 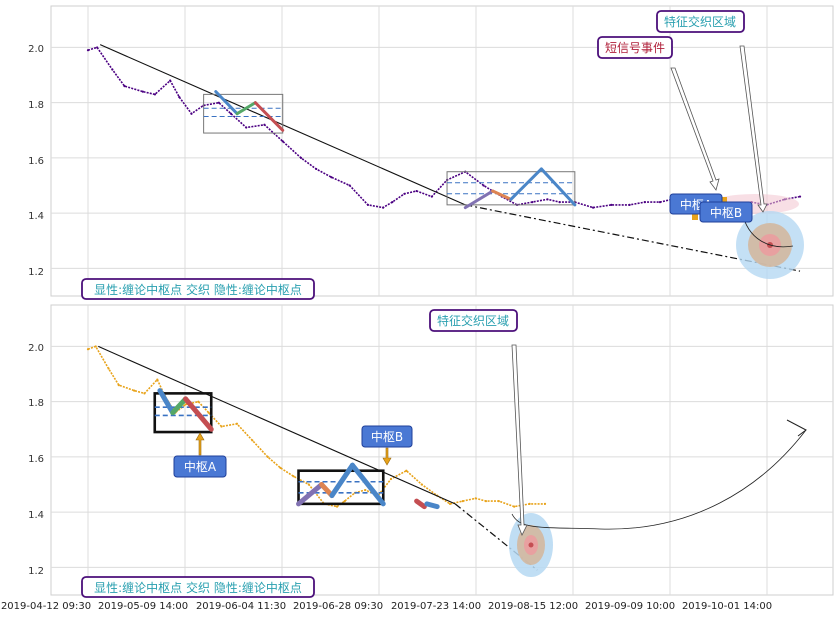 I want to click on y-tick-label: 1.4, so click(x=36, y=515).